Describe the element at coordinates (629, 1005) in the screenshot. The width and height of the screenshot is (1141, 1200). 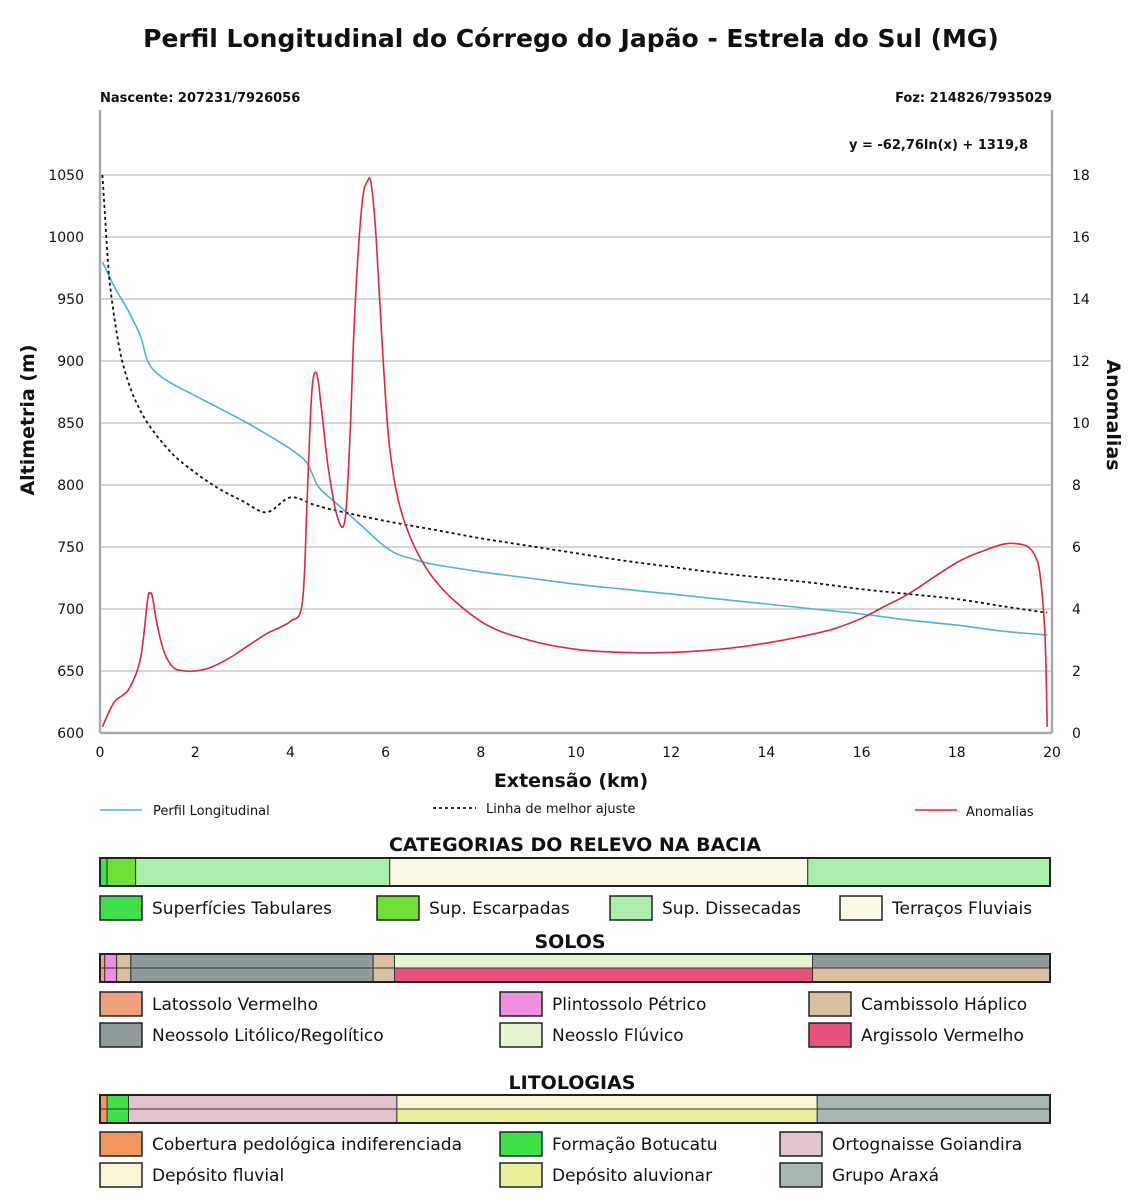
I see `solos-legend-label: Plintossolo Pétrico` at that location.